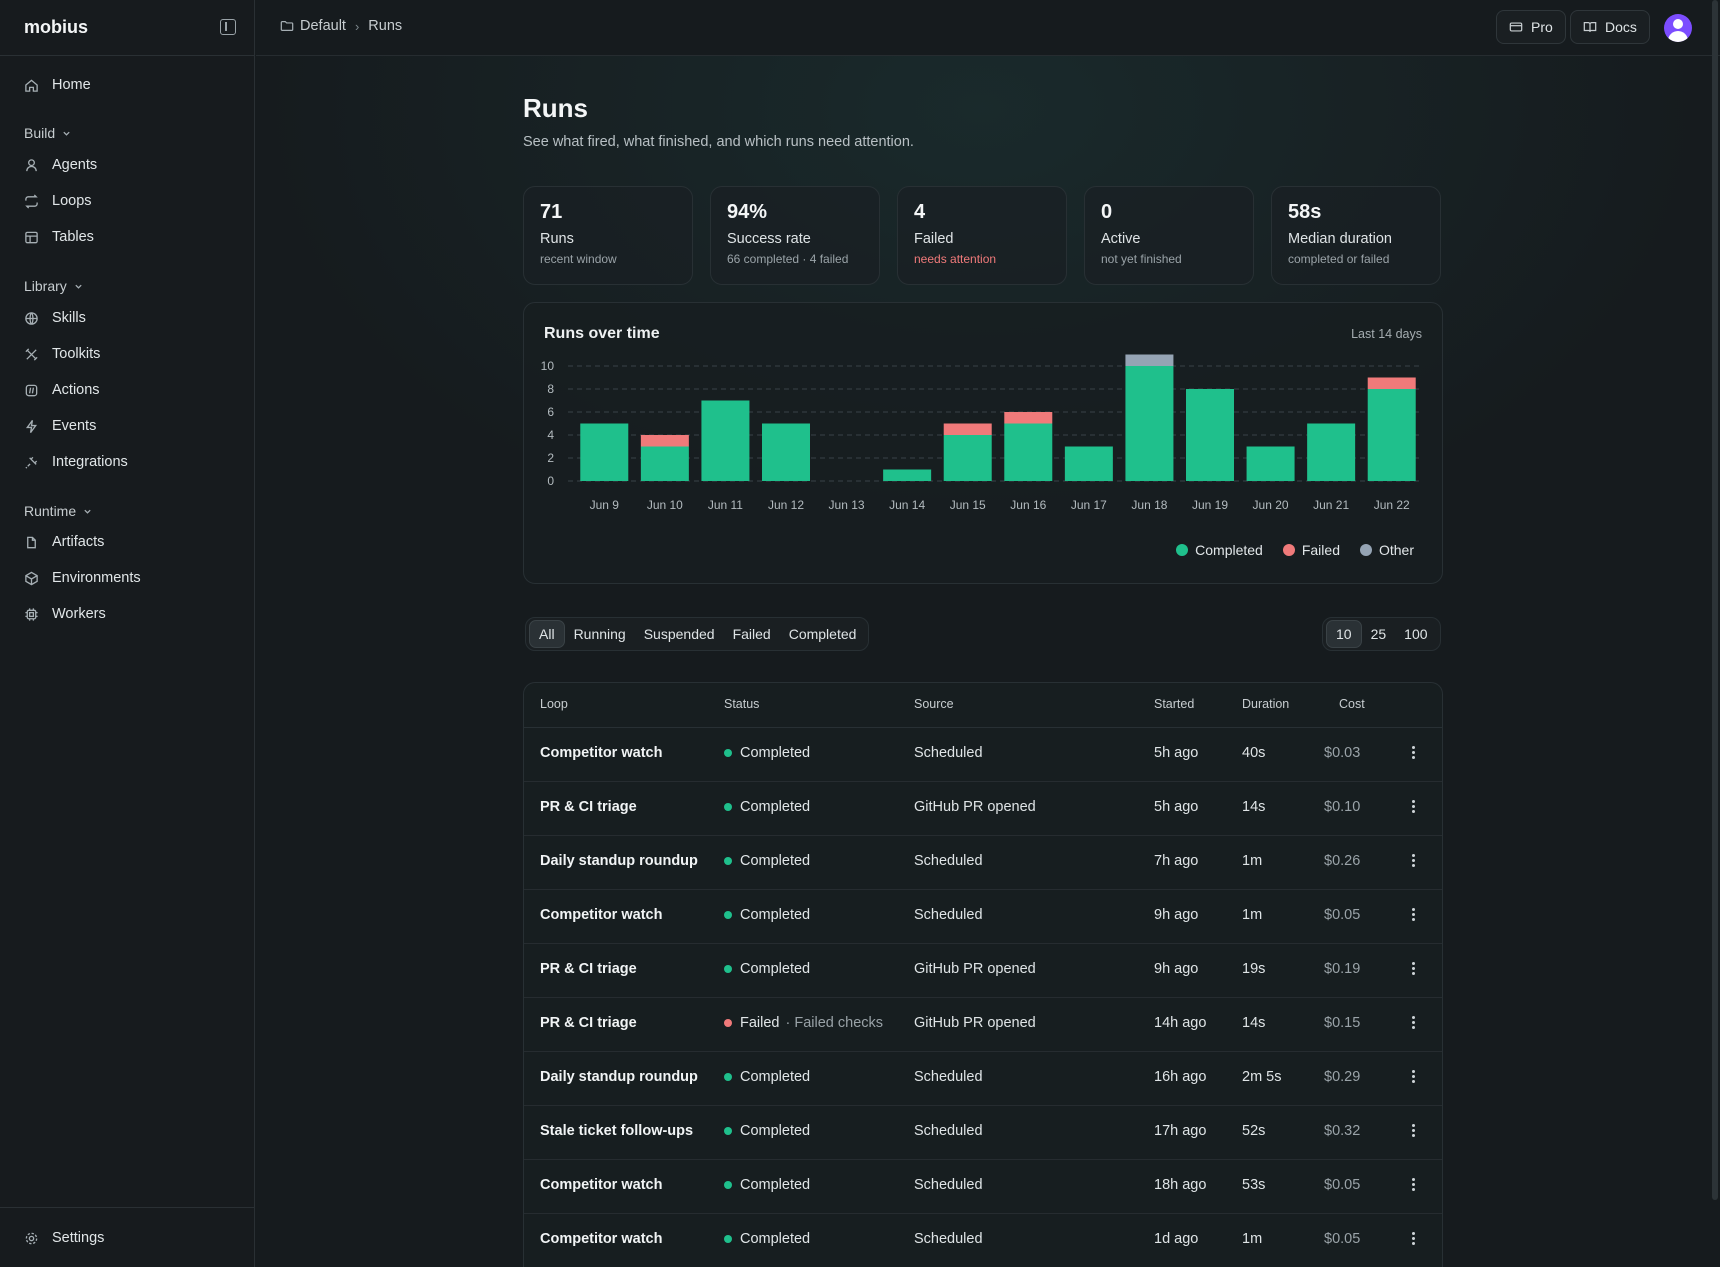 This screenshot has height=1267, width=1720. I want to click on sidebar-item-actions: Actions, so click(62, 390).